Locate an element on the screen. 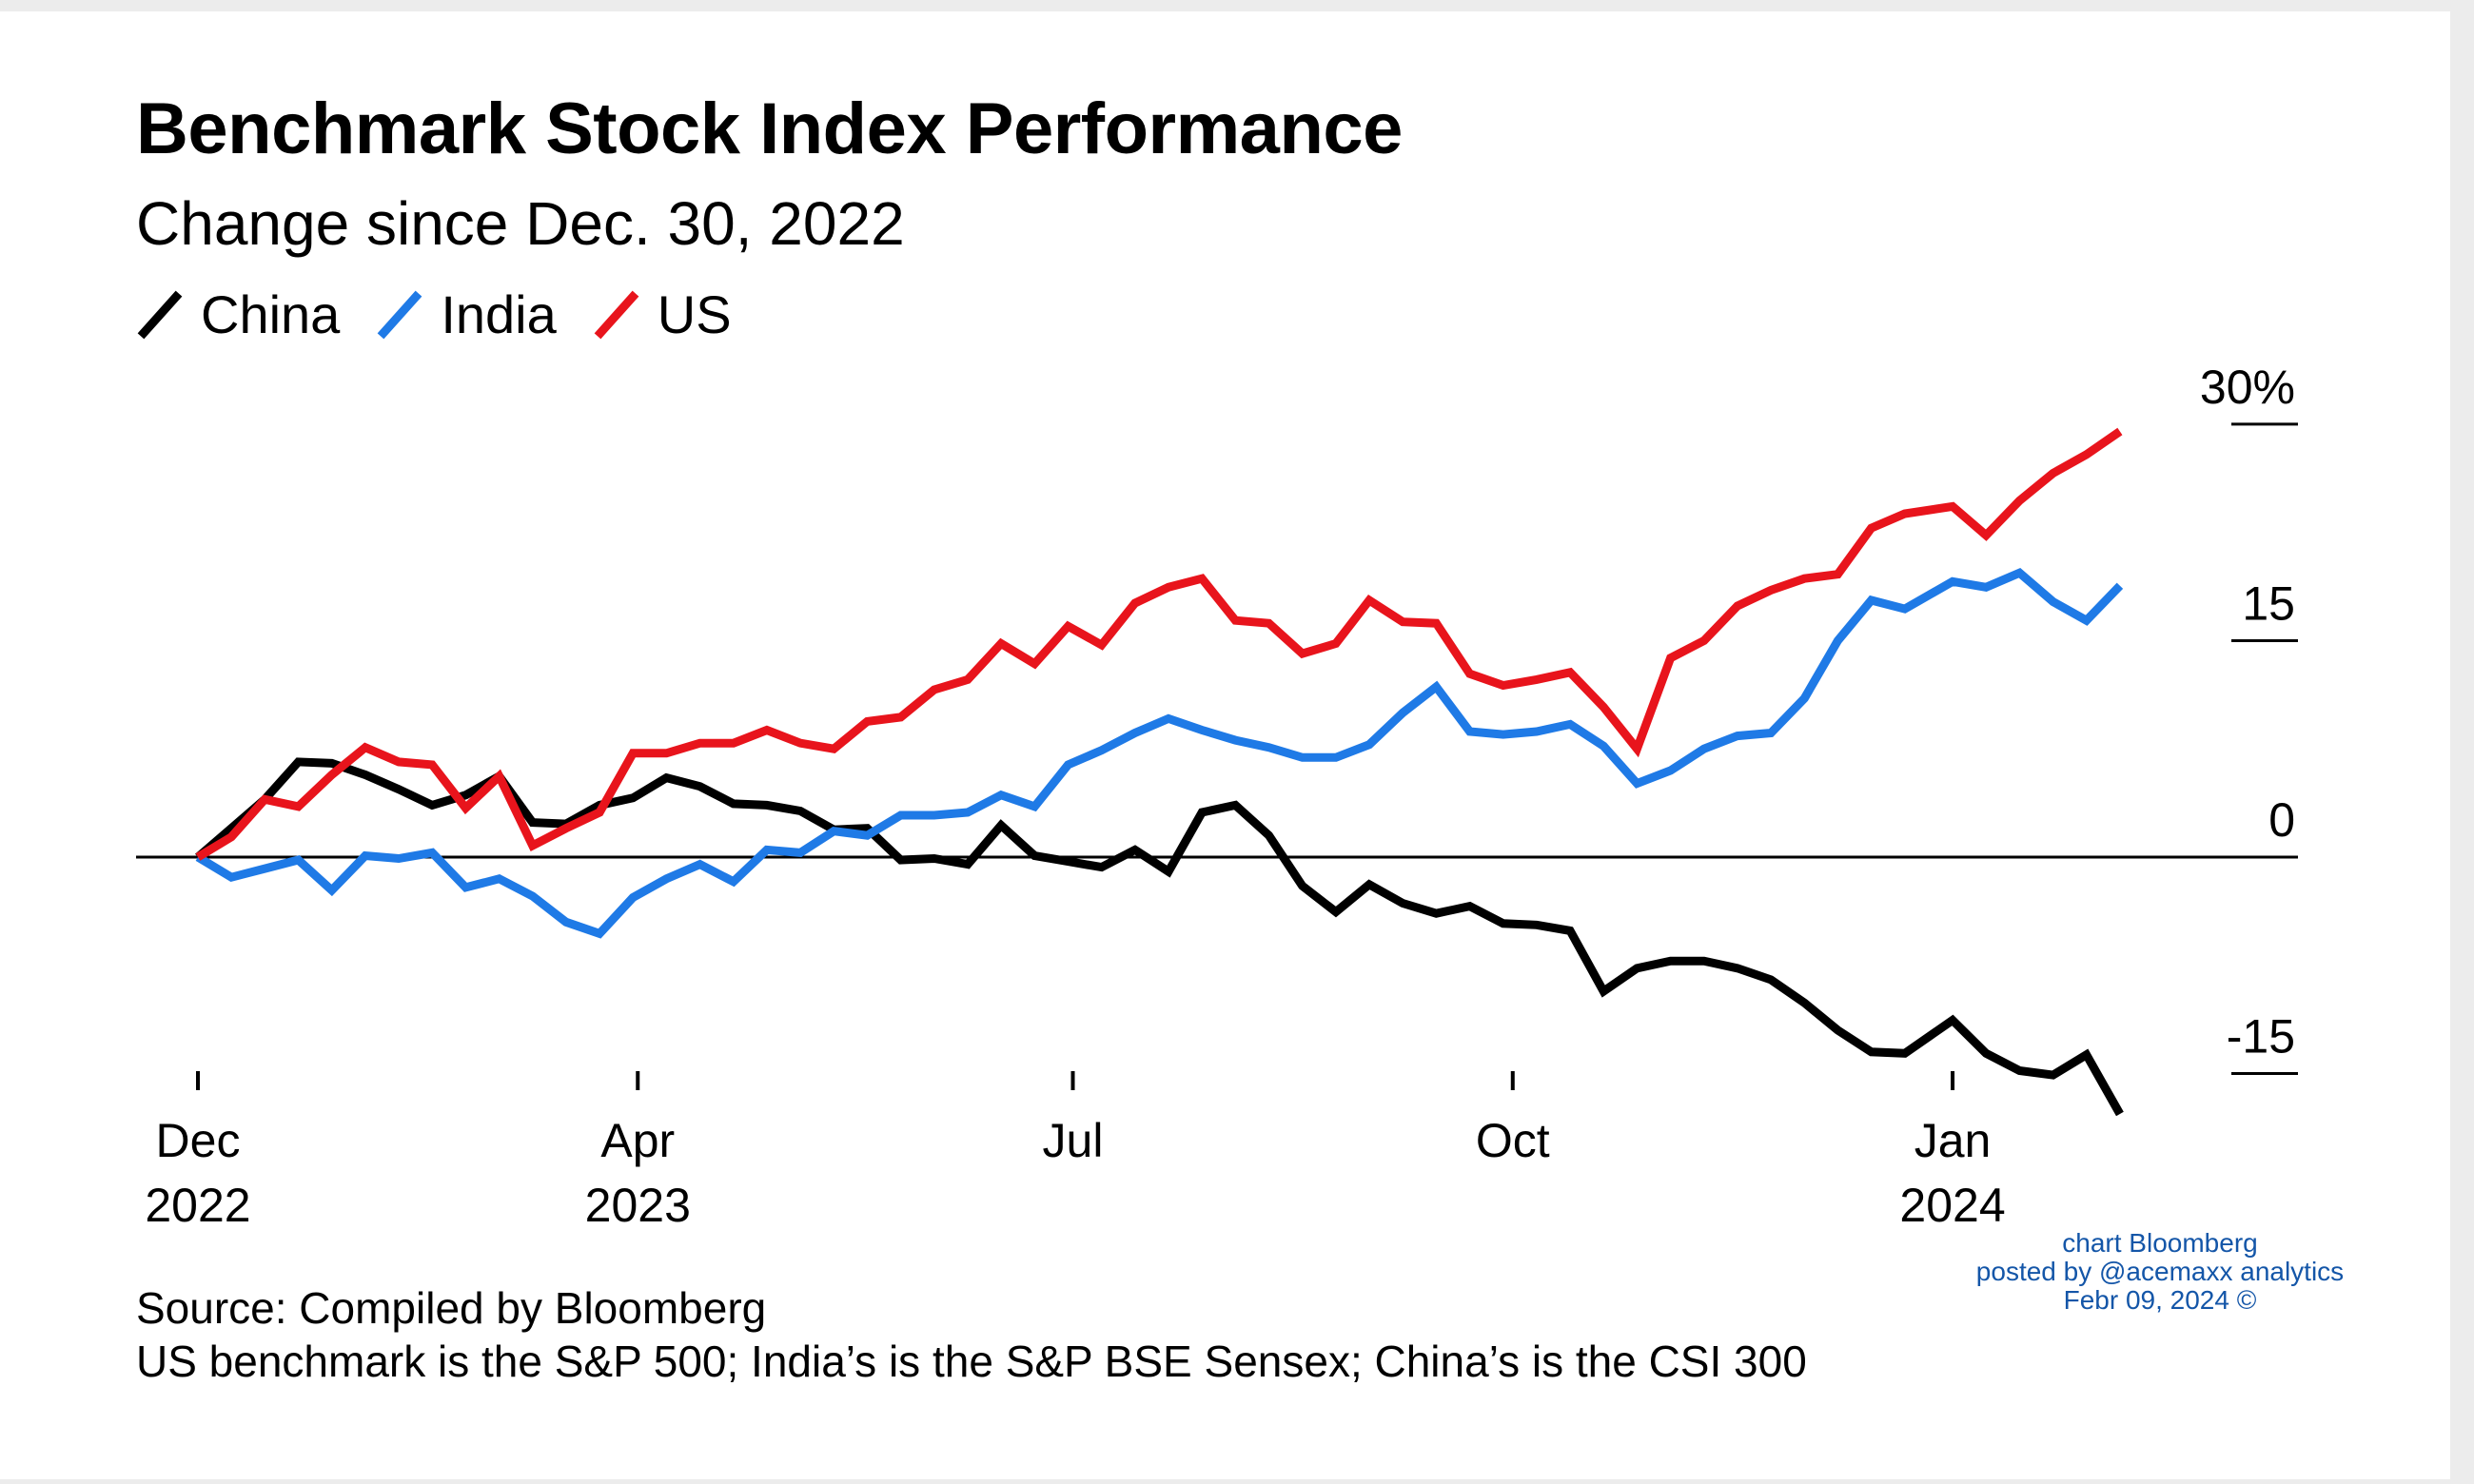 The height and width of the screenshot is (1484, 2474). source-note: Source: Compiled by Bloomberg is located at coordinates (452, 1308).